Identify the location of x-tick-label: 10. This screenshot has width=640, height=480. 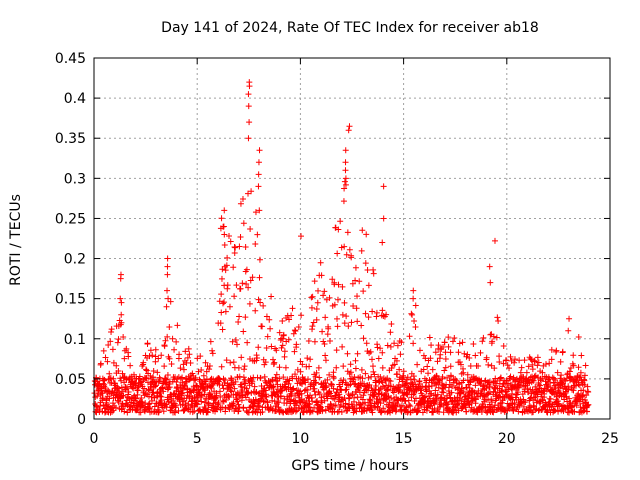
(300, 439).